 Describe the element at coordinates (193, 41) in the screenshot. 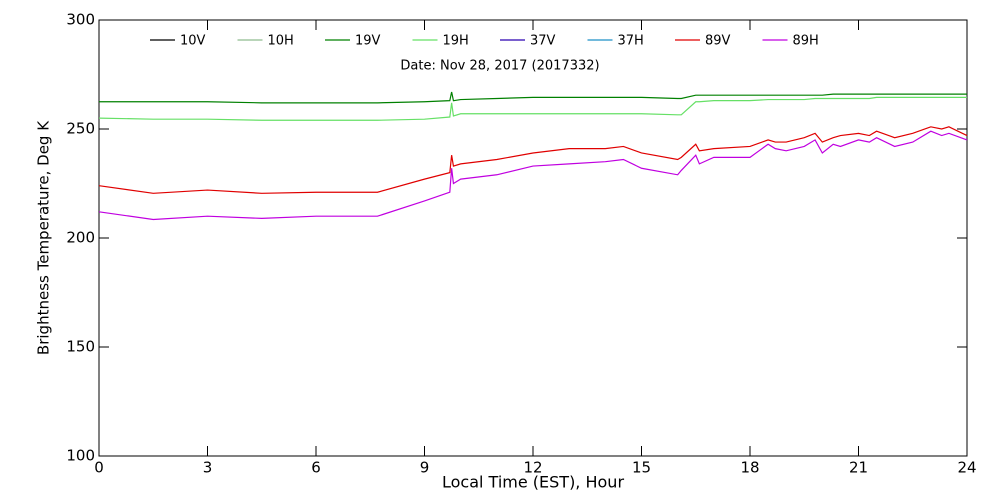

I see `legend-label: 10V` at that location.